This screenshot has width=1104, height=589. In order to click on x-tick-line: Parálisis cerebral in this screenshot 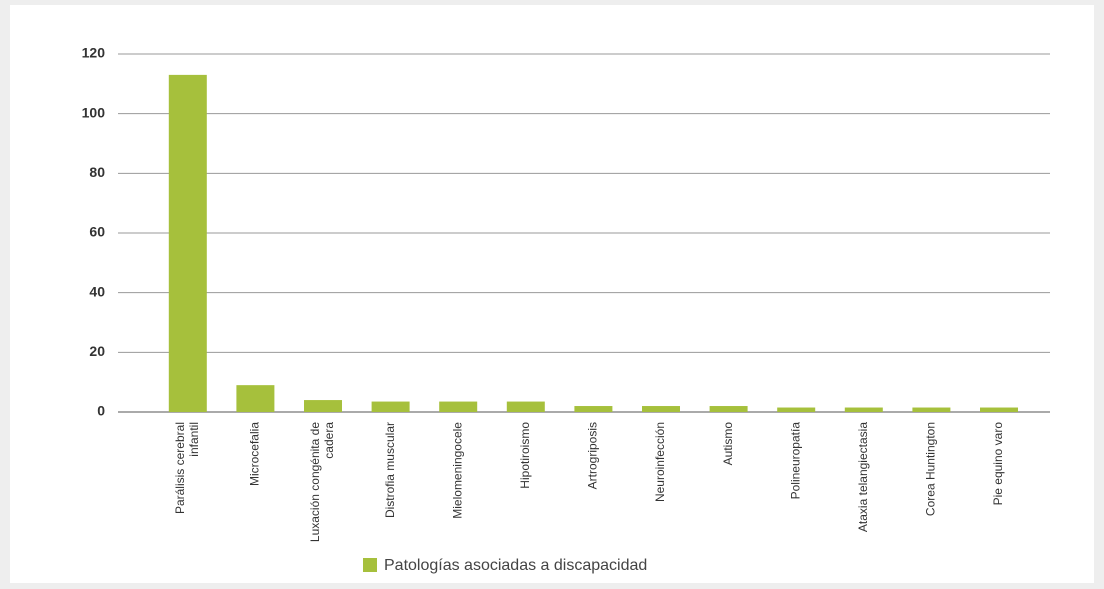, I will do `click(180, 468)`.